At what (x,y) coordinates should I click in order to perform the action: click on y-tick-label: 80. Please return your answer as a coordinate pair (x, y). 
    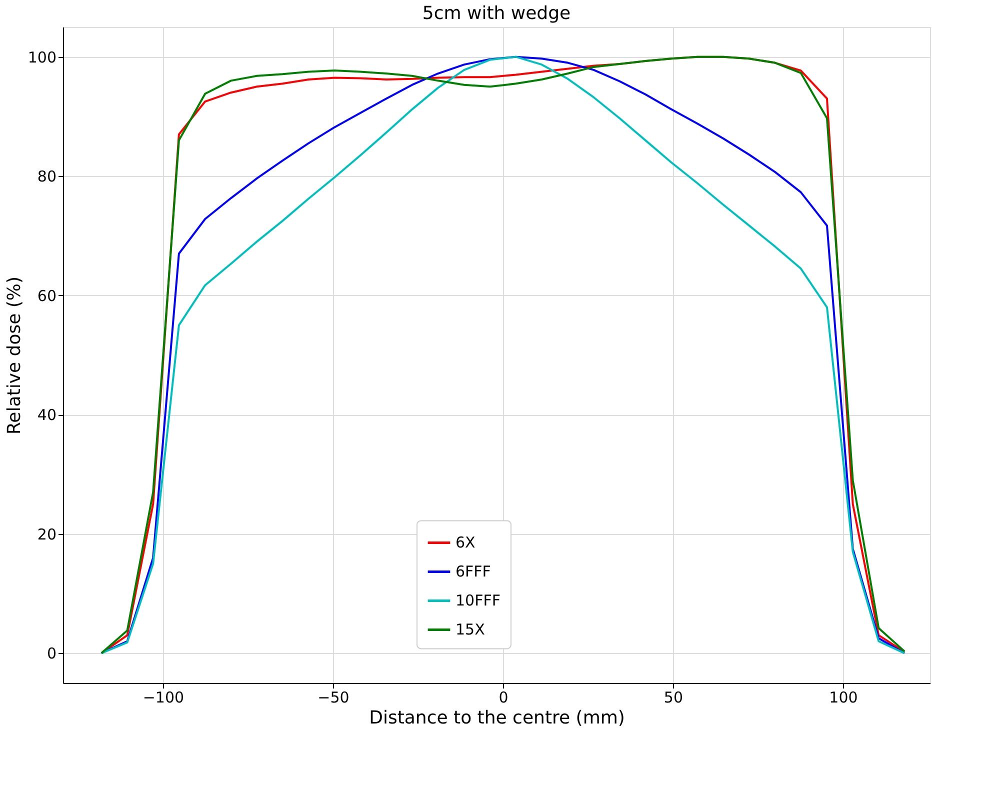
    Looking at the image, I should click on (46, 177).